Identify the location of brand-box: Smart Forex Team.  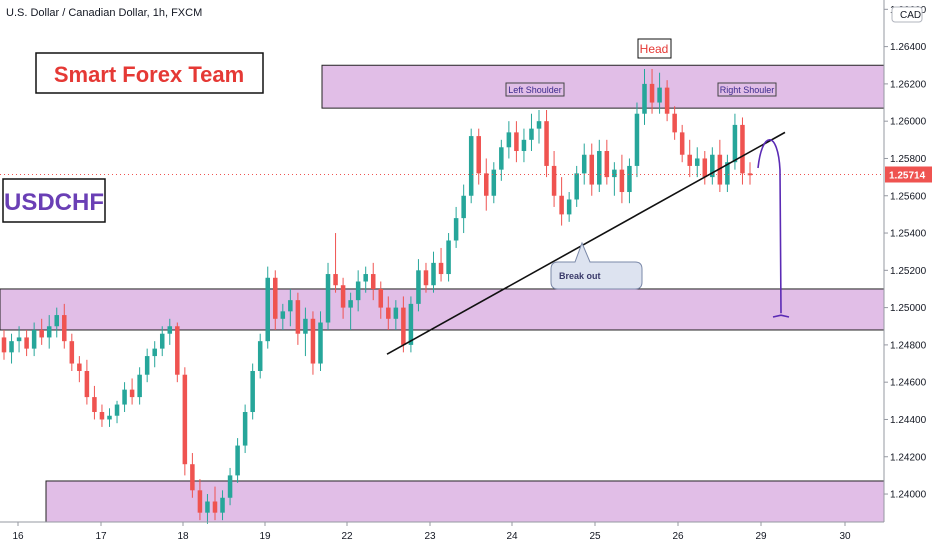
(149, 73).